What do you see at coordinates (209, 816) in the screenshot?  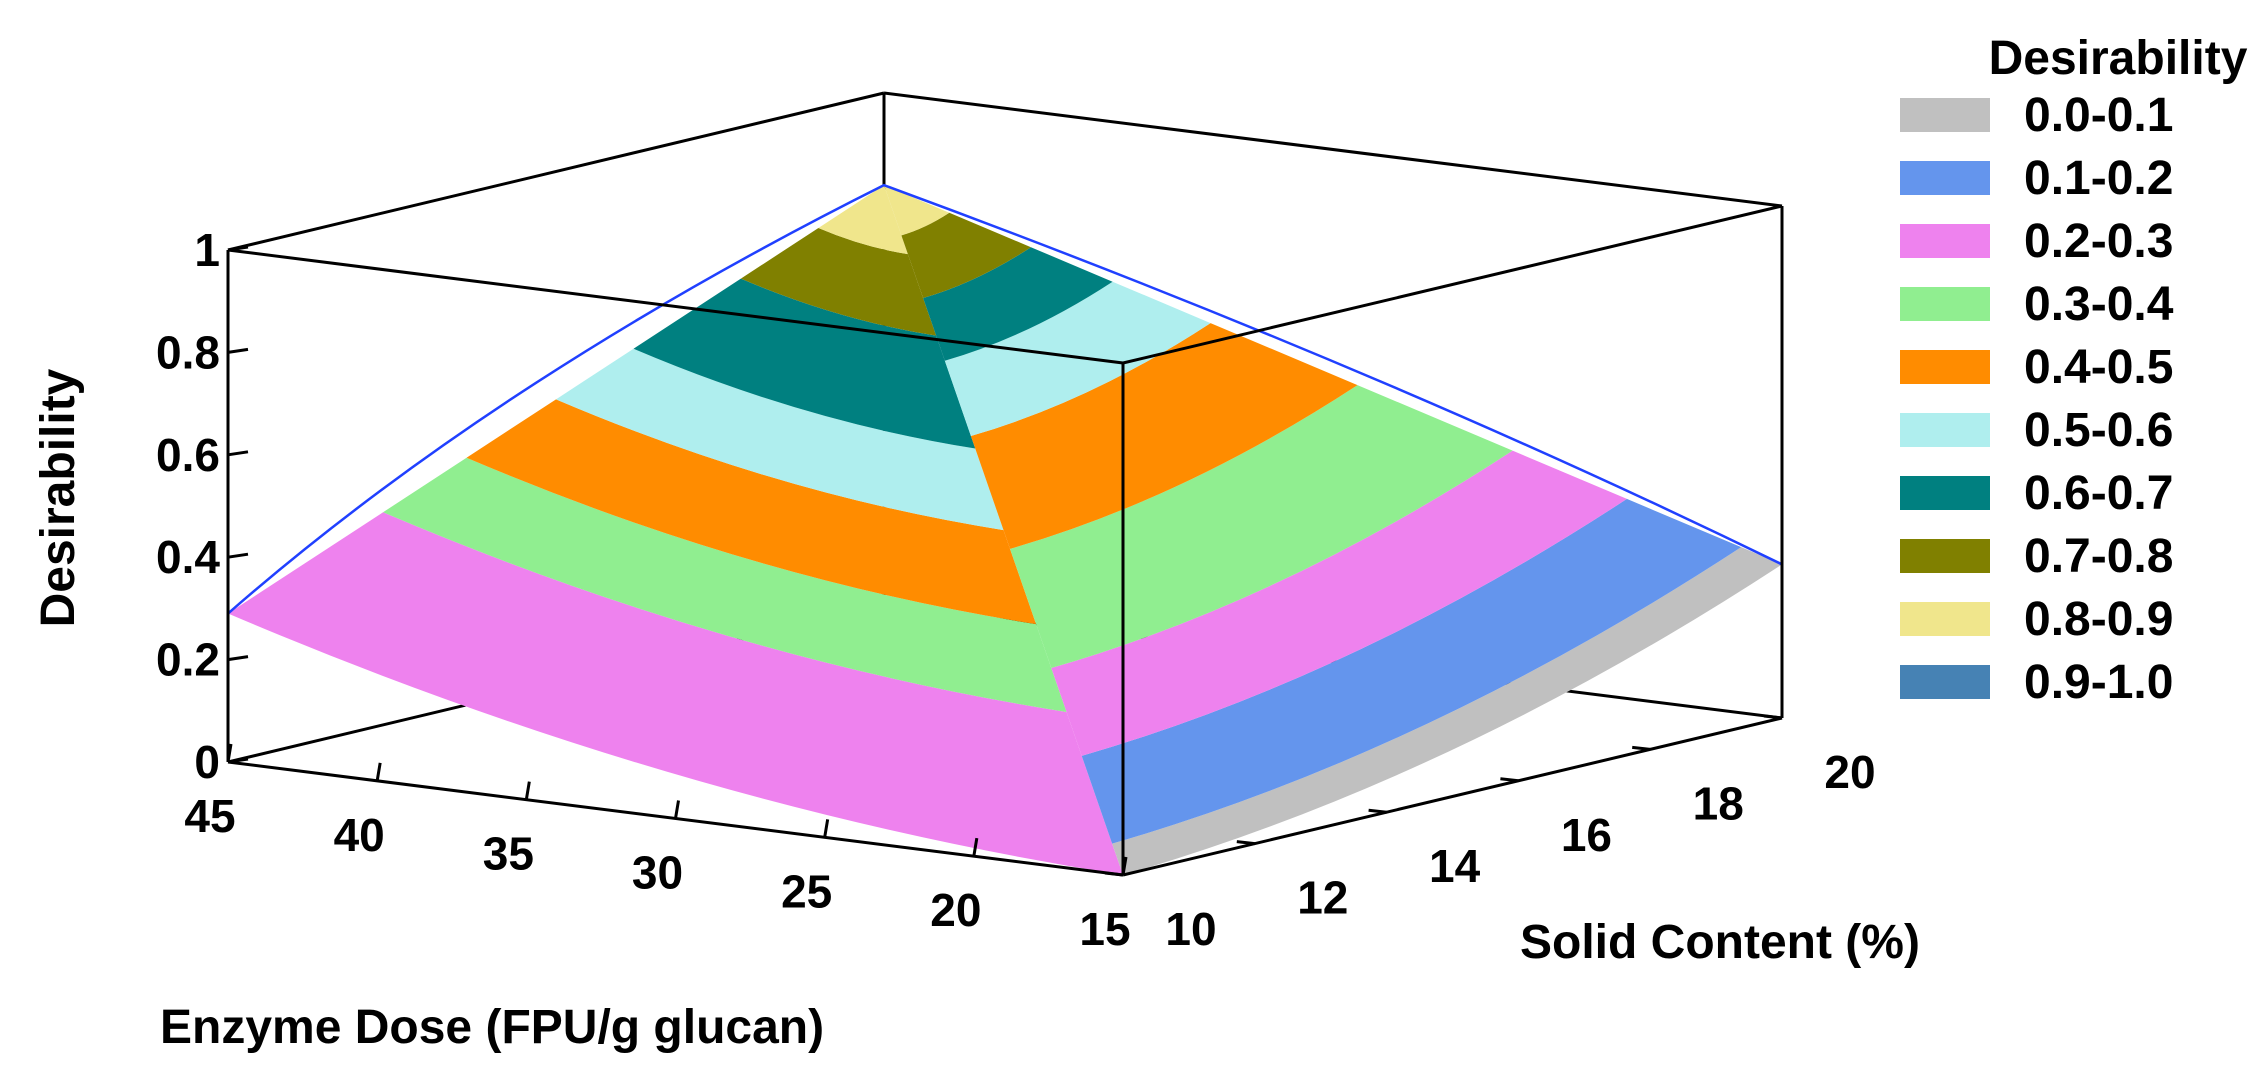 I see `x-tick-label: 45` at bounding box center [209, 816].